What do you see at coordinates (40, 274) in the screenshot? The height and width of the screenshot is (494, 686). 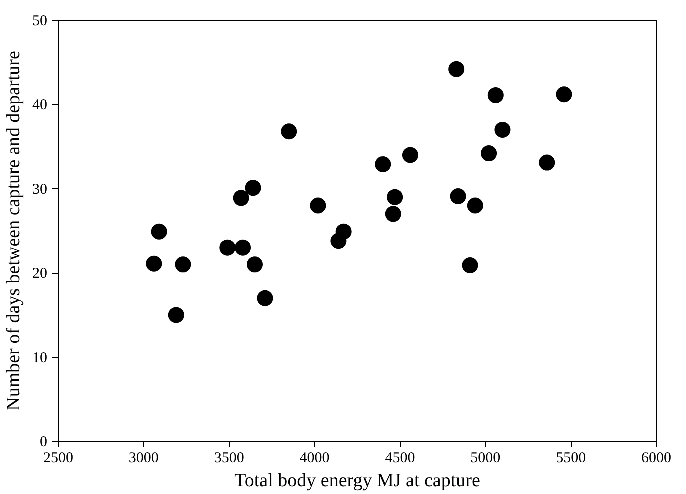 I see `y-tick-label: 20` at bounding box center [40, 274].